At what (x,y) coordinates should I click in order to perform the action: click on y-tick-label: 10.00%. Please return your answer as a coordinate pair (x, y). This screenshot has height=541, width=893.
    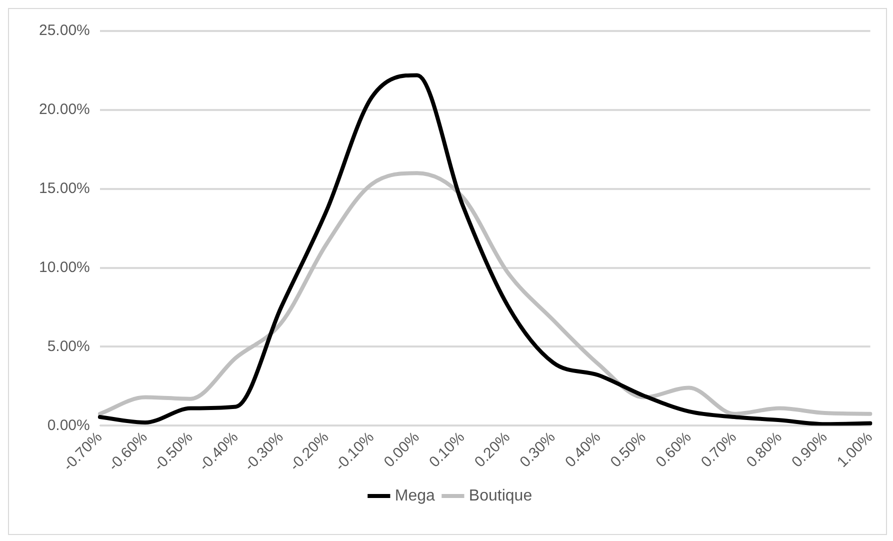
    Looking at the image, I should click on (64, 267).